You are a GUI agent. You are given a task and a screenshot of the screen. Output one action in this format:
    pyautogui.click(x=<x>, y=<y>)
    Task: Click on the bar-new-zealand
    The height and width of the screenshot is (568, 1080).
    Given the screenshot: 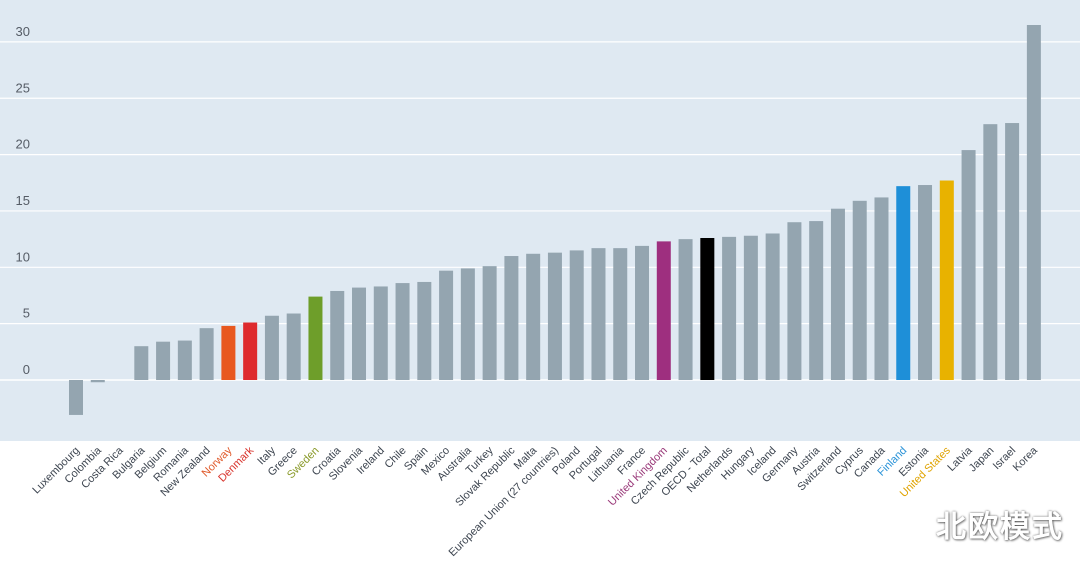 What is the action you would take?
    pyautogui.click(x=206, y=354)
    